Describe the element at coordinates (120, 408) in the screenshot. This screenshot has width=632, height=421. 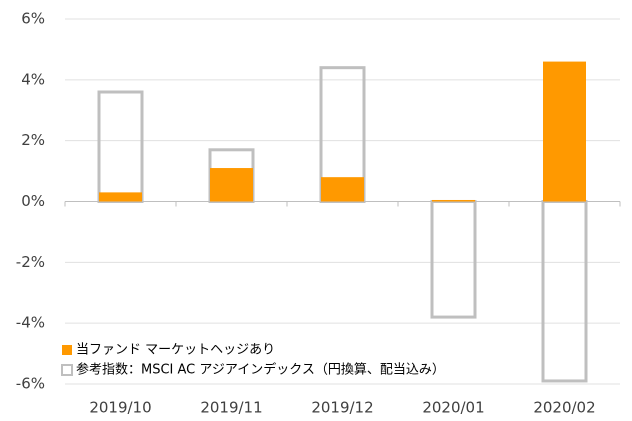
I see `x-tick-label: 2019/10` at that location.